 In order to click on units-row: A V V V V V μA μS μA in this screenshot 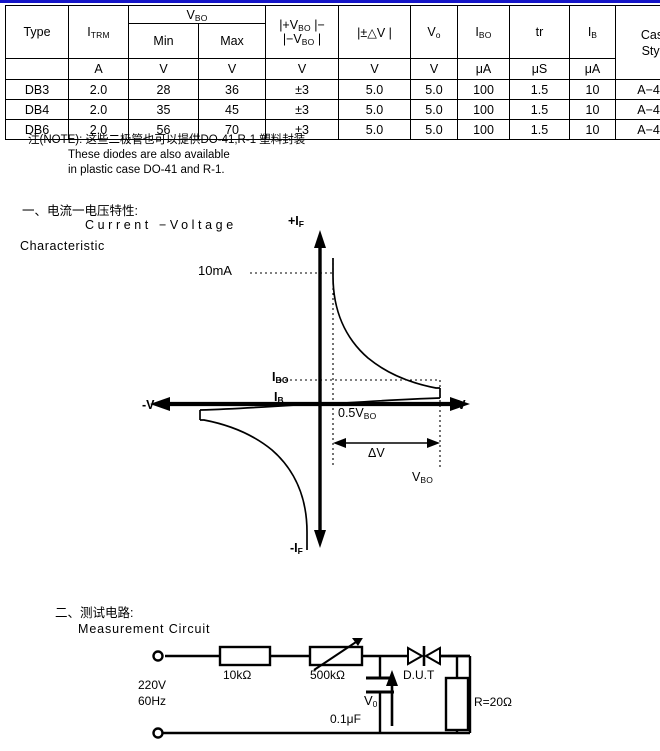, I will do `click(333, 69)`.